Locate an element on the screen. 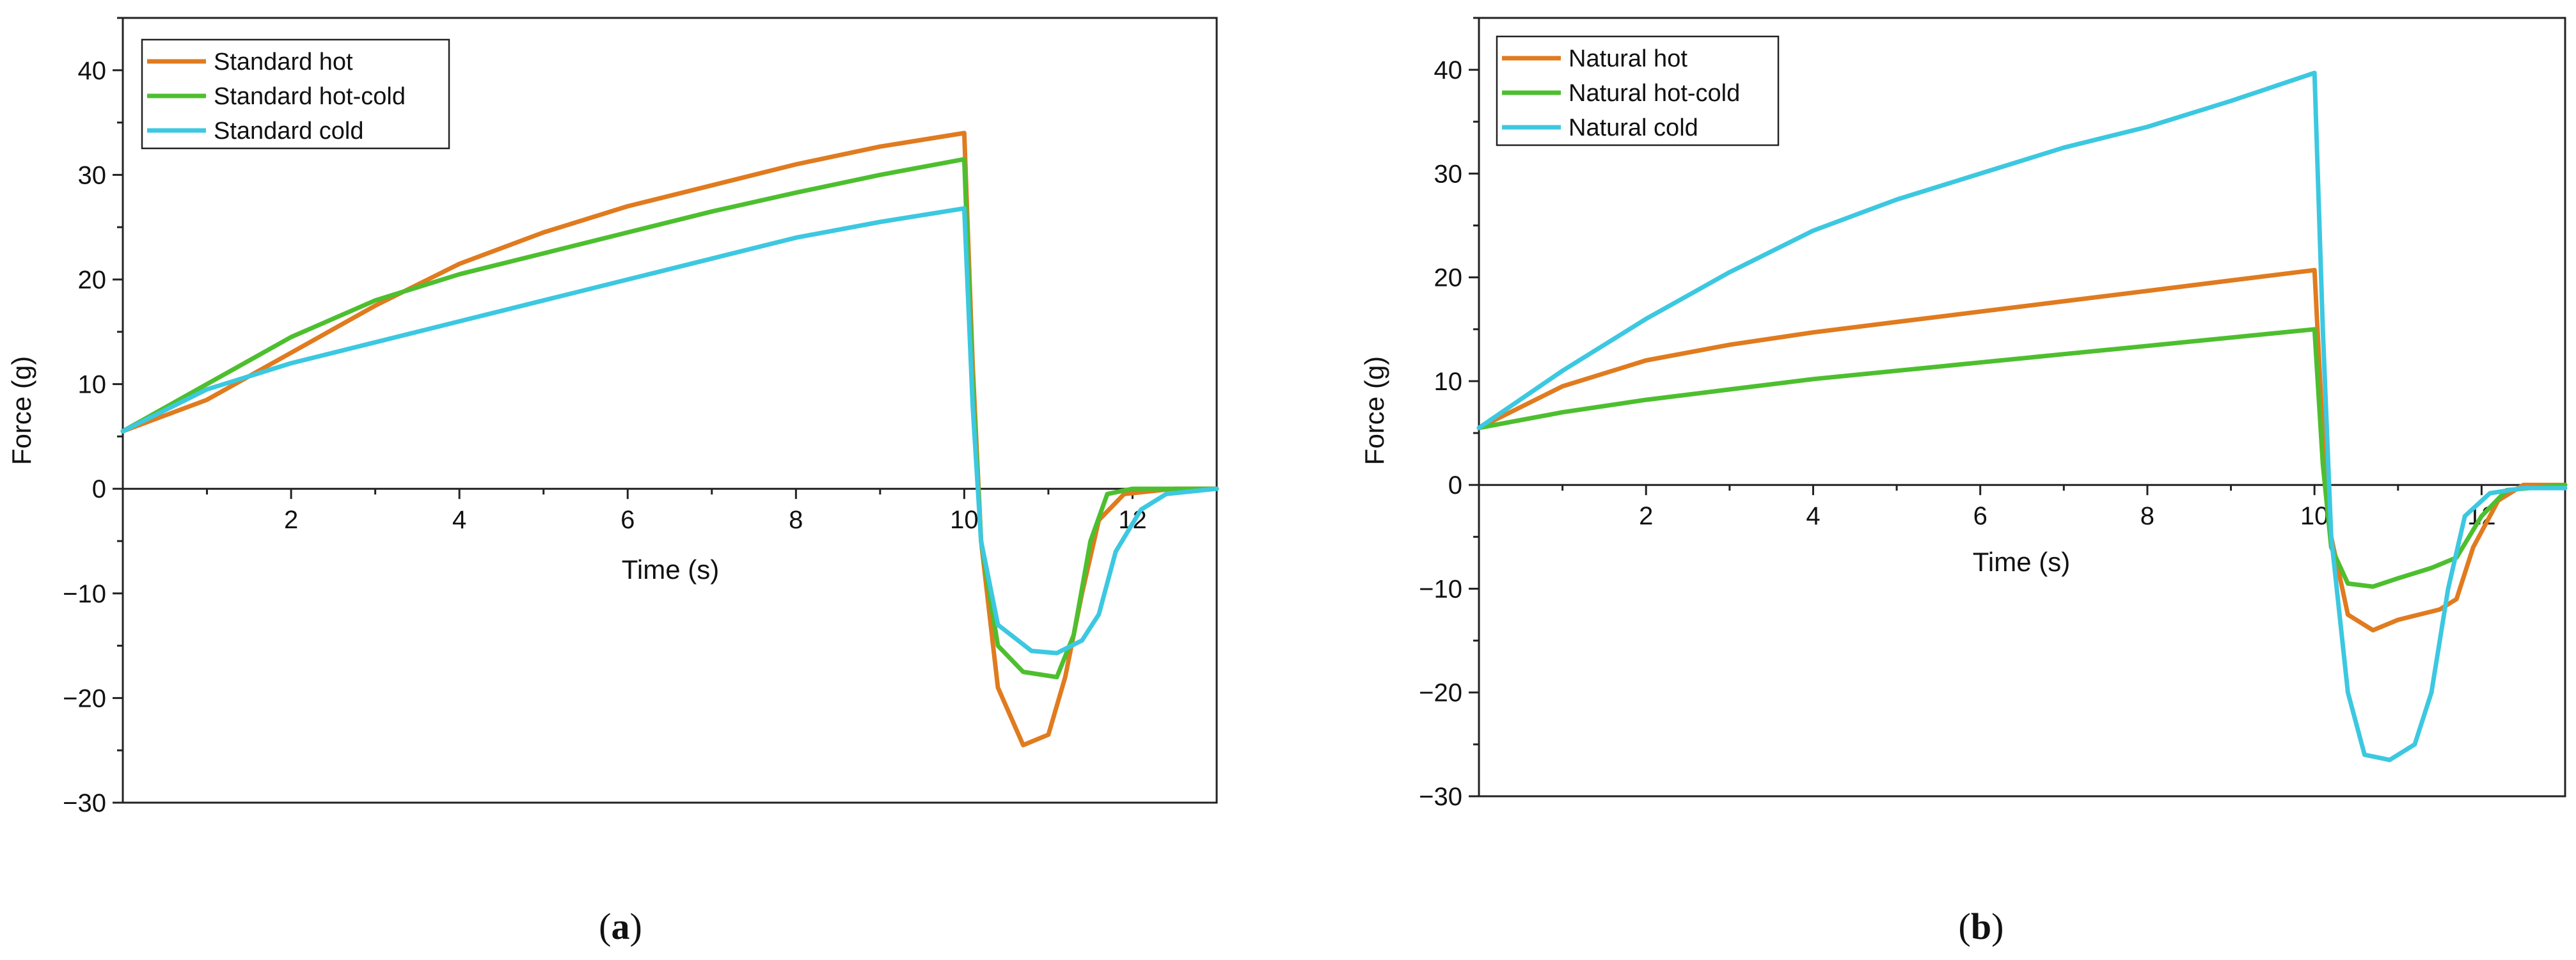 This screenshot has width=2576, height=960. legend-entry: Natural hot-cold is located at coordinates (1654, 93).